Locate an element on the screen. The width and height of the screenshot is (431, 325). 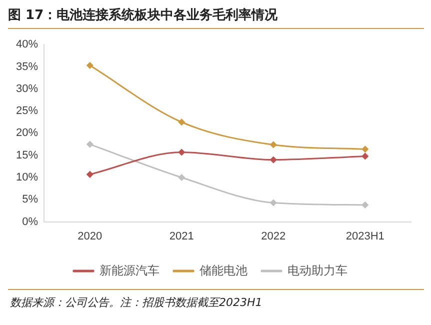
y-tick-label: 35% is located at coordinates (27, 66).